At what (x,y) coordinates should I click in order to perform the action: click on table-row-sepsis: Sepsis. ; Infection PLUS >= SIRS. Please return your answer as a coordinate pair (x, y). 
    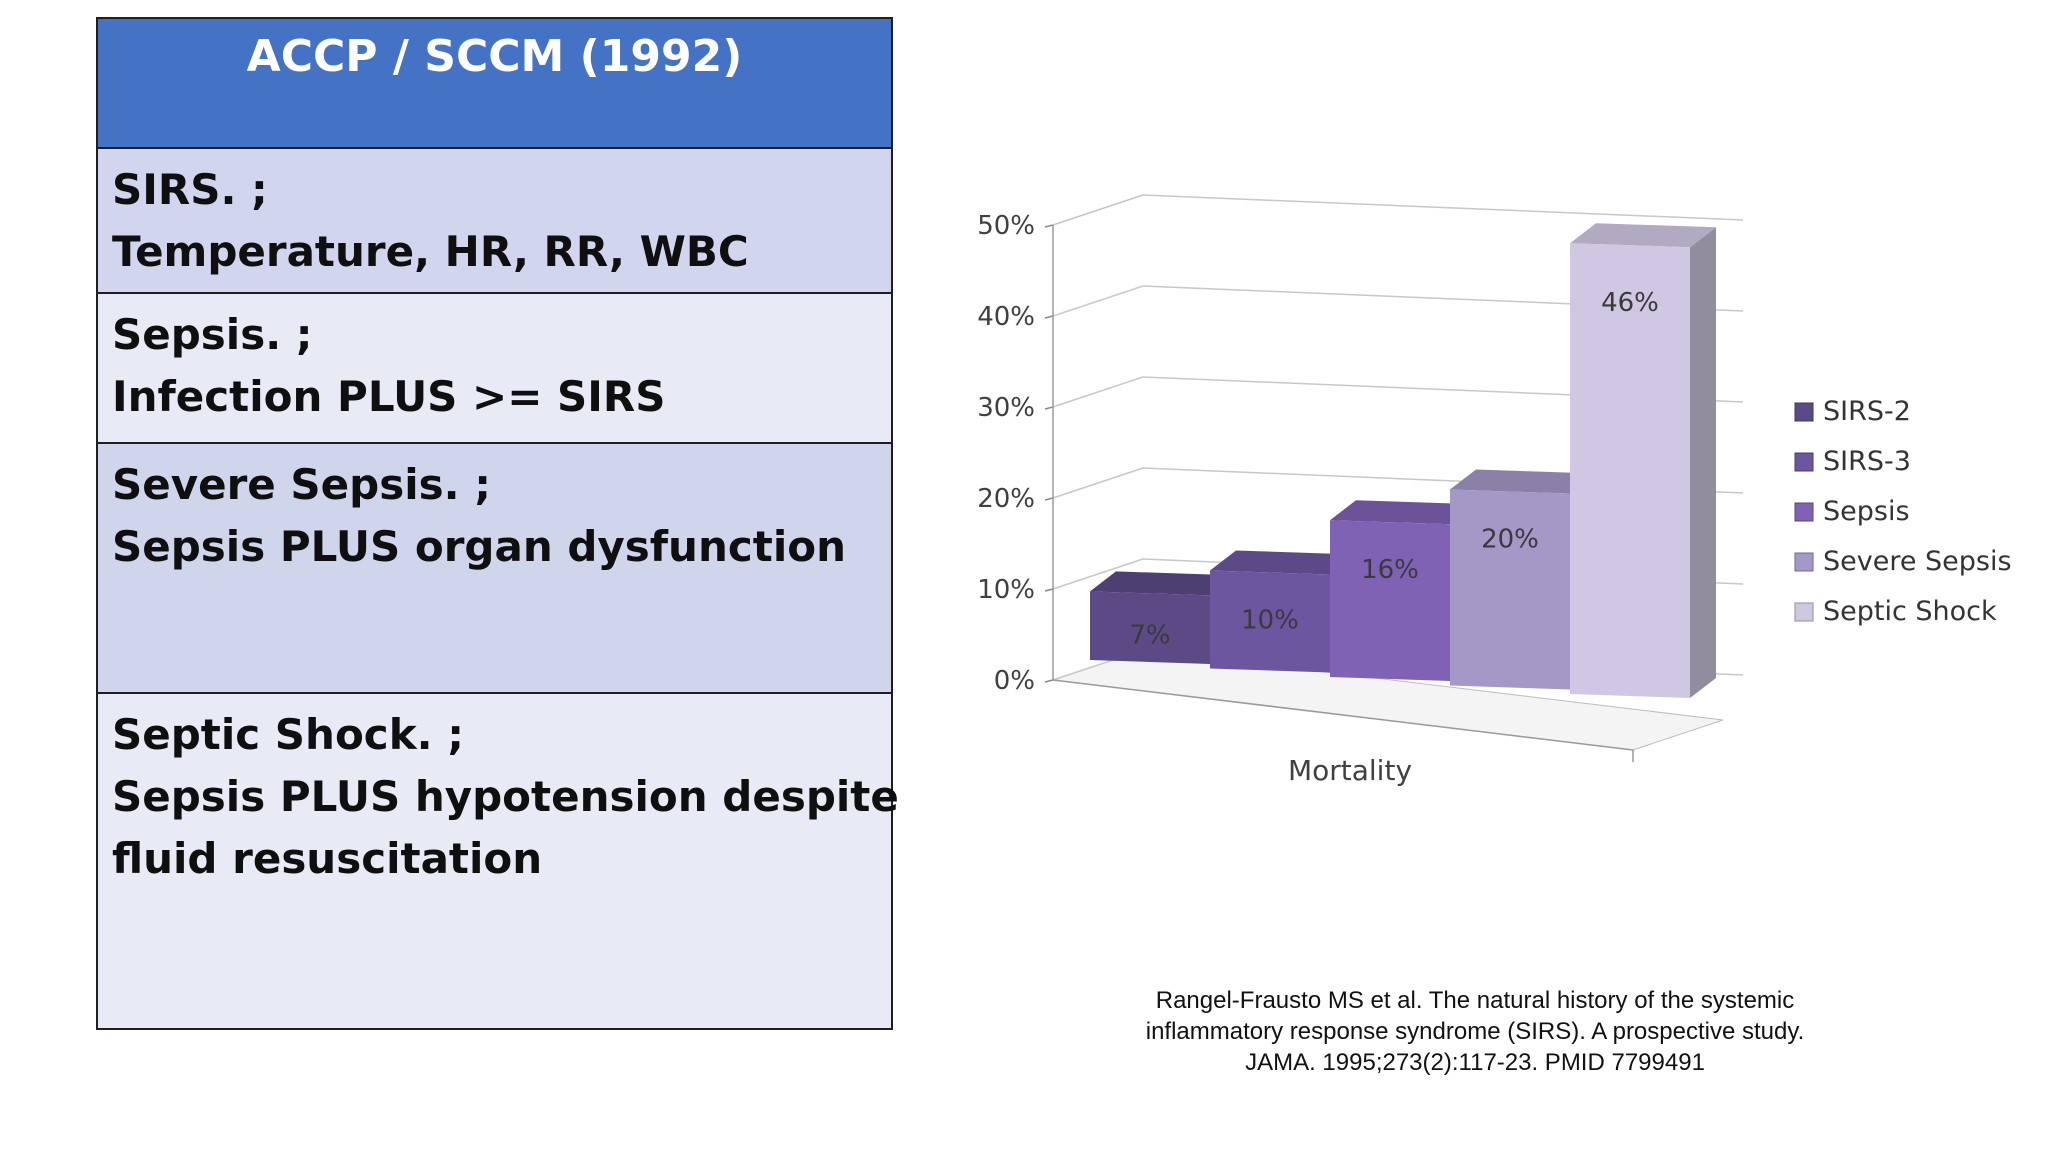
    Looking at the image, I should click on (494, 369).